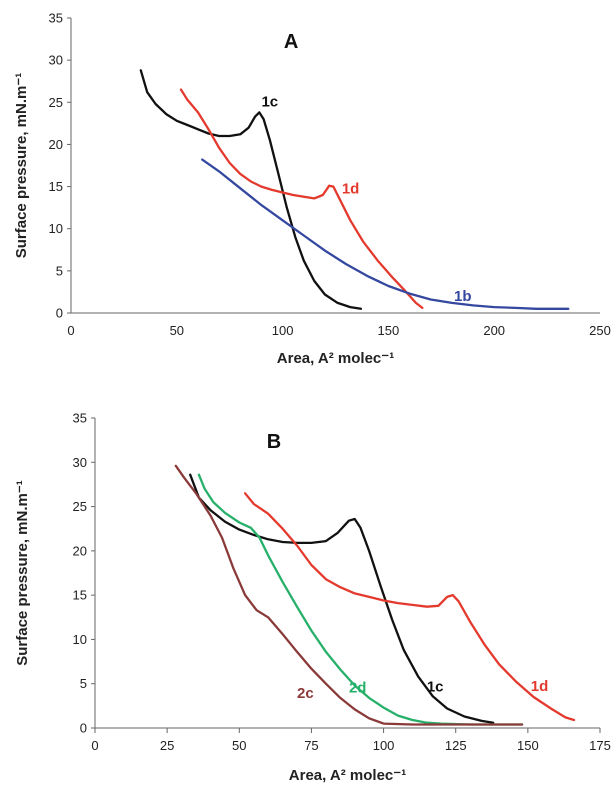 Image resolution: width=613 pixels, height=789 pixels. I want to click on panel-b-y-tick-label: 30, so click(80, 462).